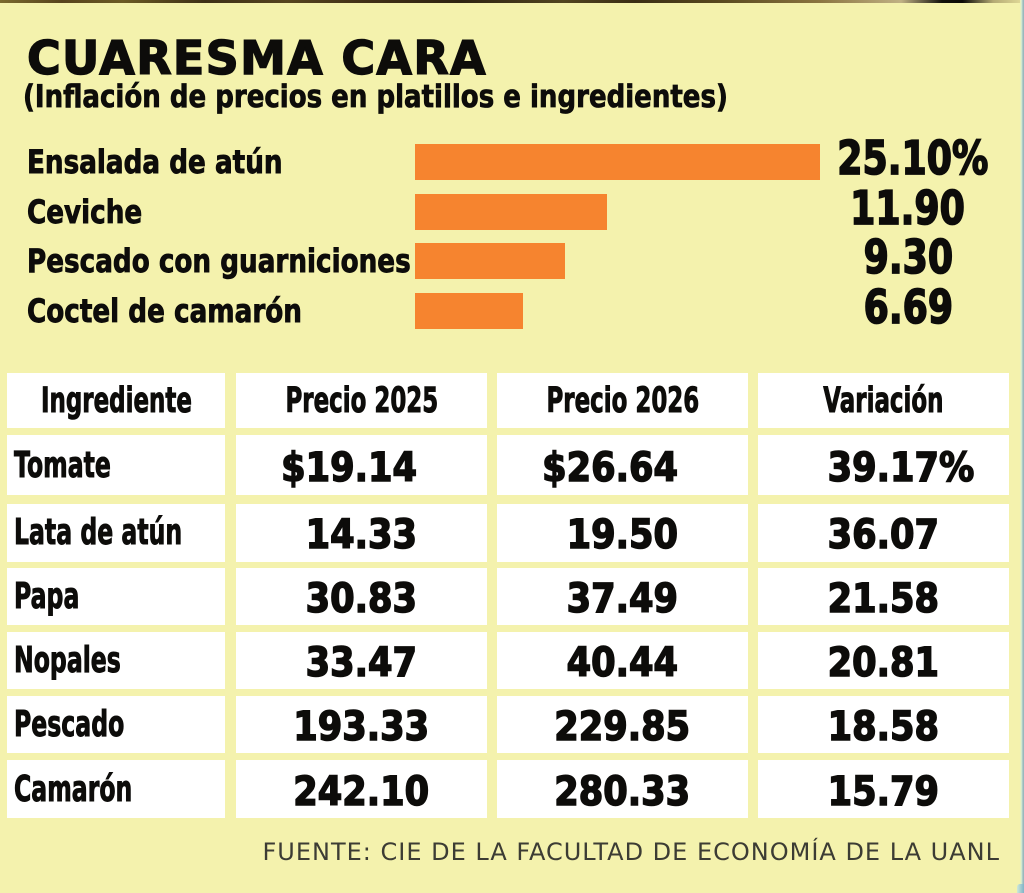 The height and width of the screenshot is (893, 1024). Describe the element at coordinates (610, 468) in the screenshot. I see `cell-text: $26.64` at that location.